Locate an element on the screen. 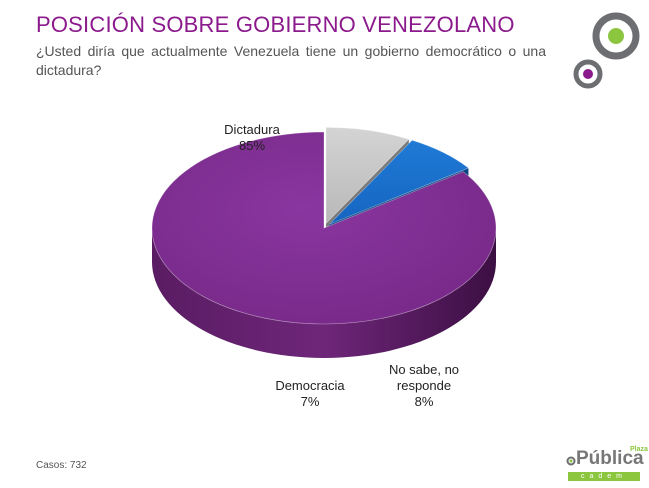 The width and height of the screenshot is (649, 488). brand-name: Pública is located at coordinates (610, 458).